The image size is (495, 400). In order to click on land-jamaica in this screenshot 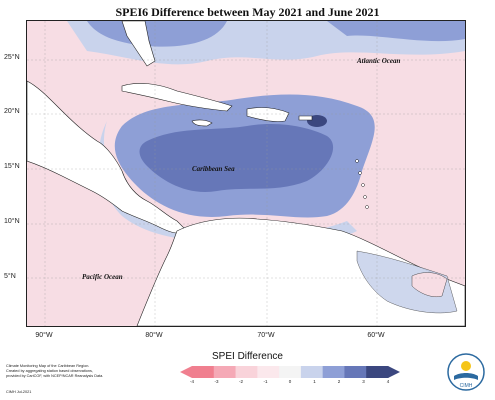, I will do `click(202, 123)`.